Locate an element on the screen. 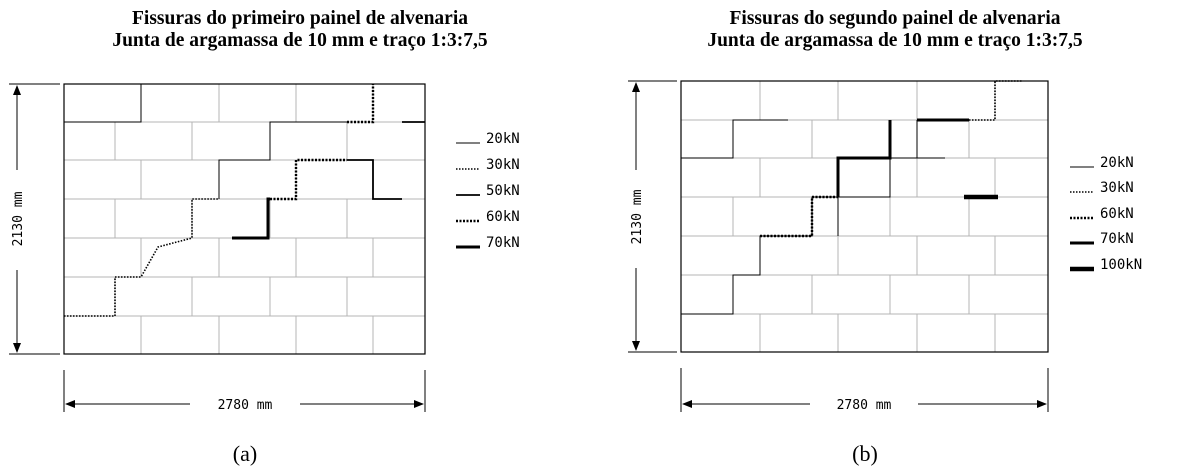  panel-a-cracks is located at coordinates (244, 200).